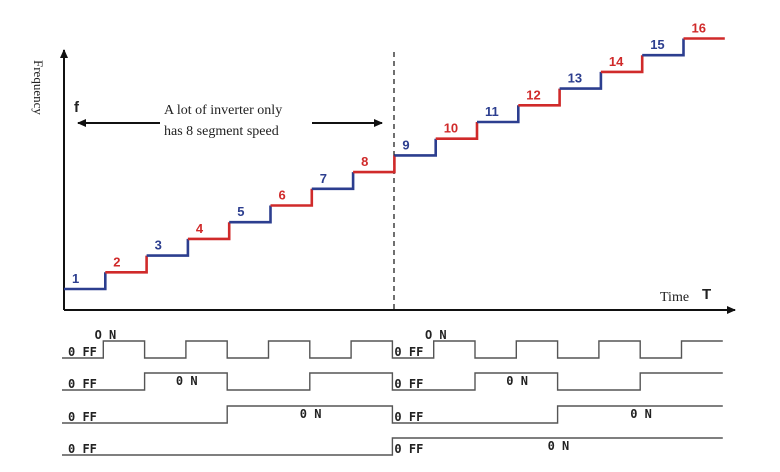 This screenshot has width=780, height=472. What do you see at coordinates (616, 61) in the screenshot?
I see `step-label-14: 14` at bounding box center [616, 61].